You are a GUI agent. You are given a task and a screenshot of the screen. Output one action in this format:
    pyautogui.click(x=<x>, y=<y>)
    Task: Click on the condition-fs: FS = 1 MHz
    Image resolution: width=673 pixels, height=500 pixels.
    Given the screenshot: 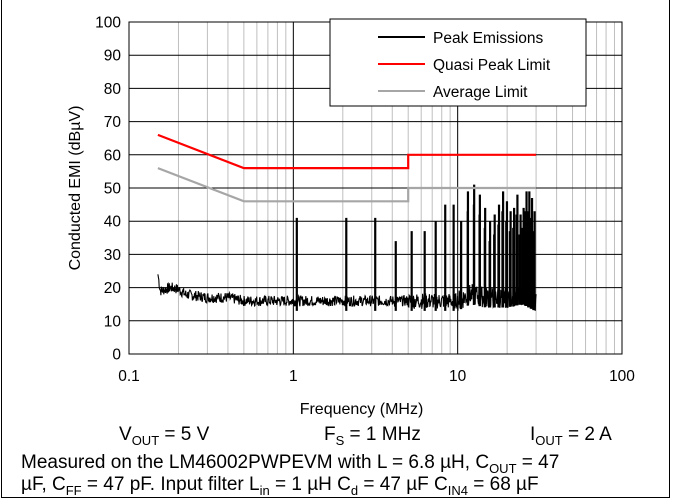 What is the action you would take?
    pyautogui.click(x=372, y=436)
    